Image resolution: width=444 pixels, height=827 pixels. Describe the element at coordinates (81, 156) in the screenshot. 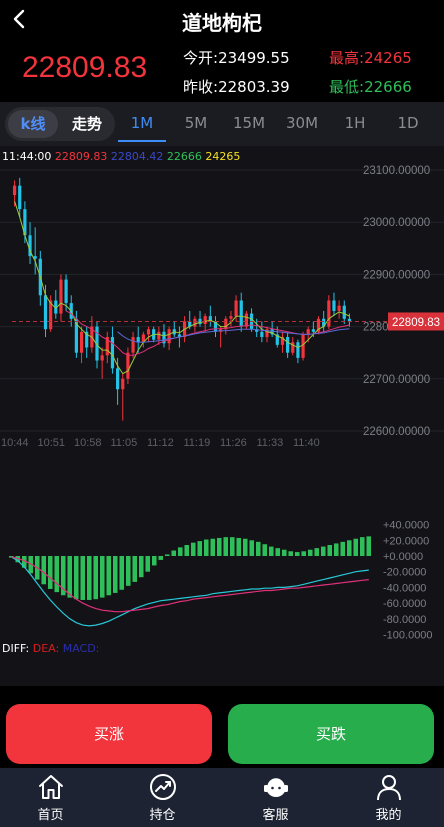

I see `legend-value-red: 22809.83` at that location.